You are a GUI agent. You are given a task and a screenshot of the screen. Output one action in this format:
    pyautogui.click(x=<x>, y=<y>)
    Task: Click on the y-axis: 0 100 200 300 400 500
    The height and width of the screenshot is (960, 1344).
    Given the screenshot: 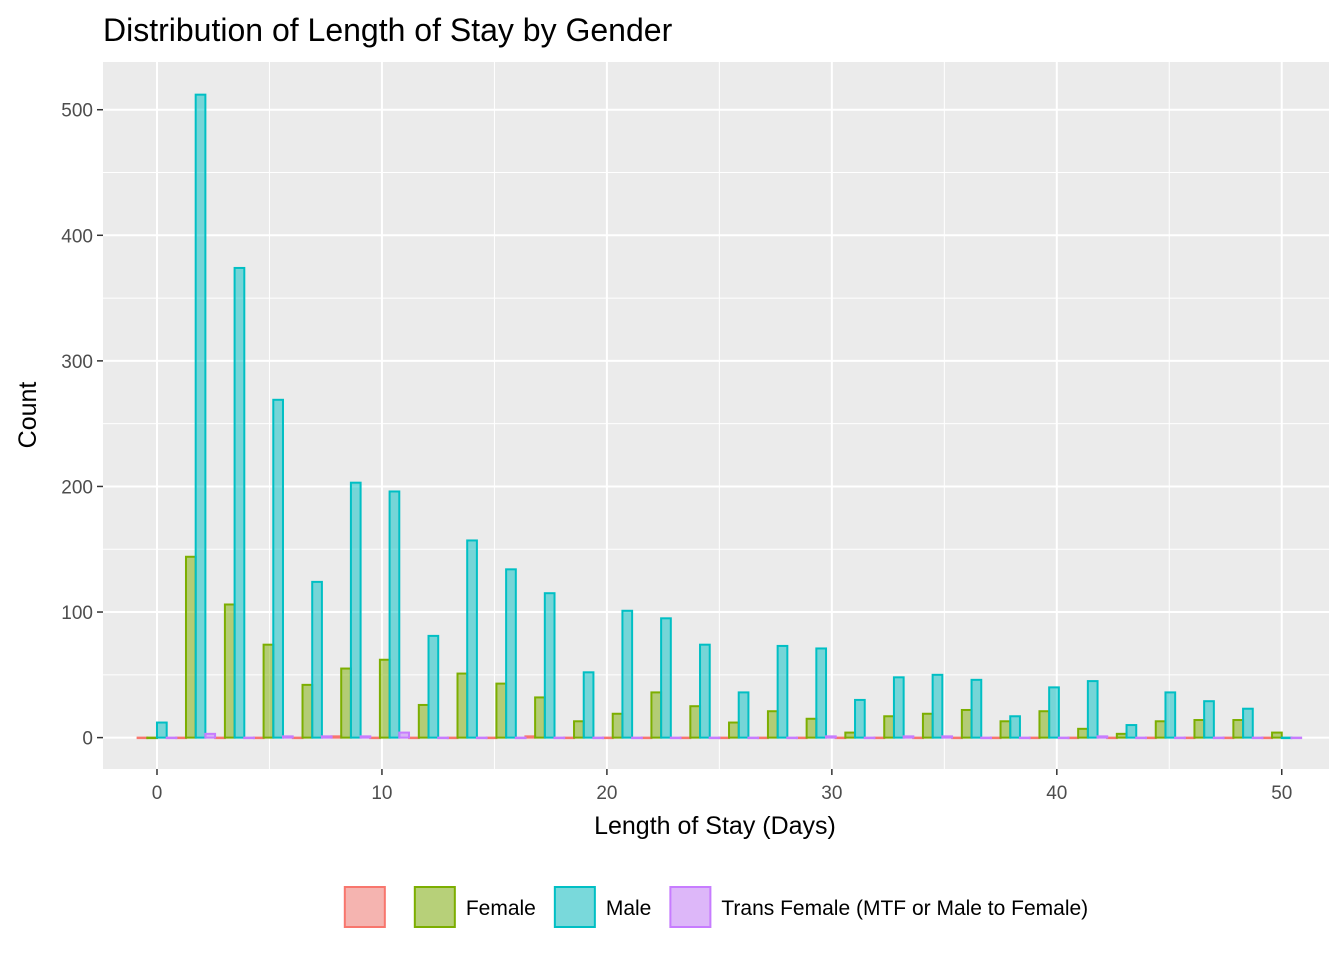 What is the action you would take?
    pyautogui.click(x=82, y=425)
    